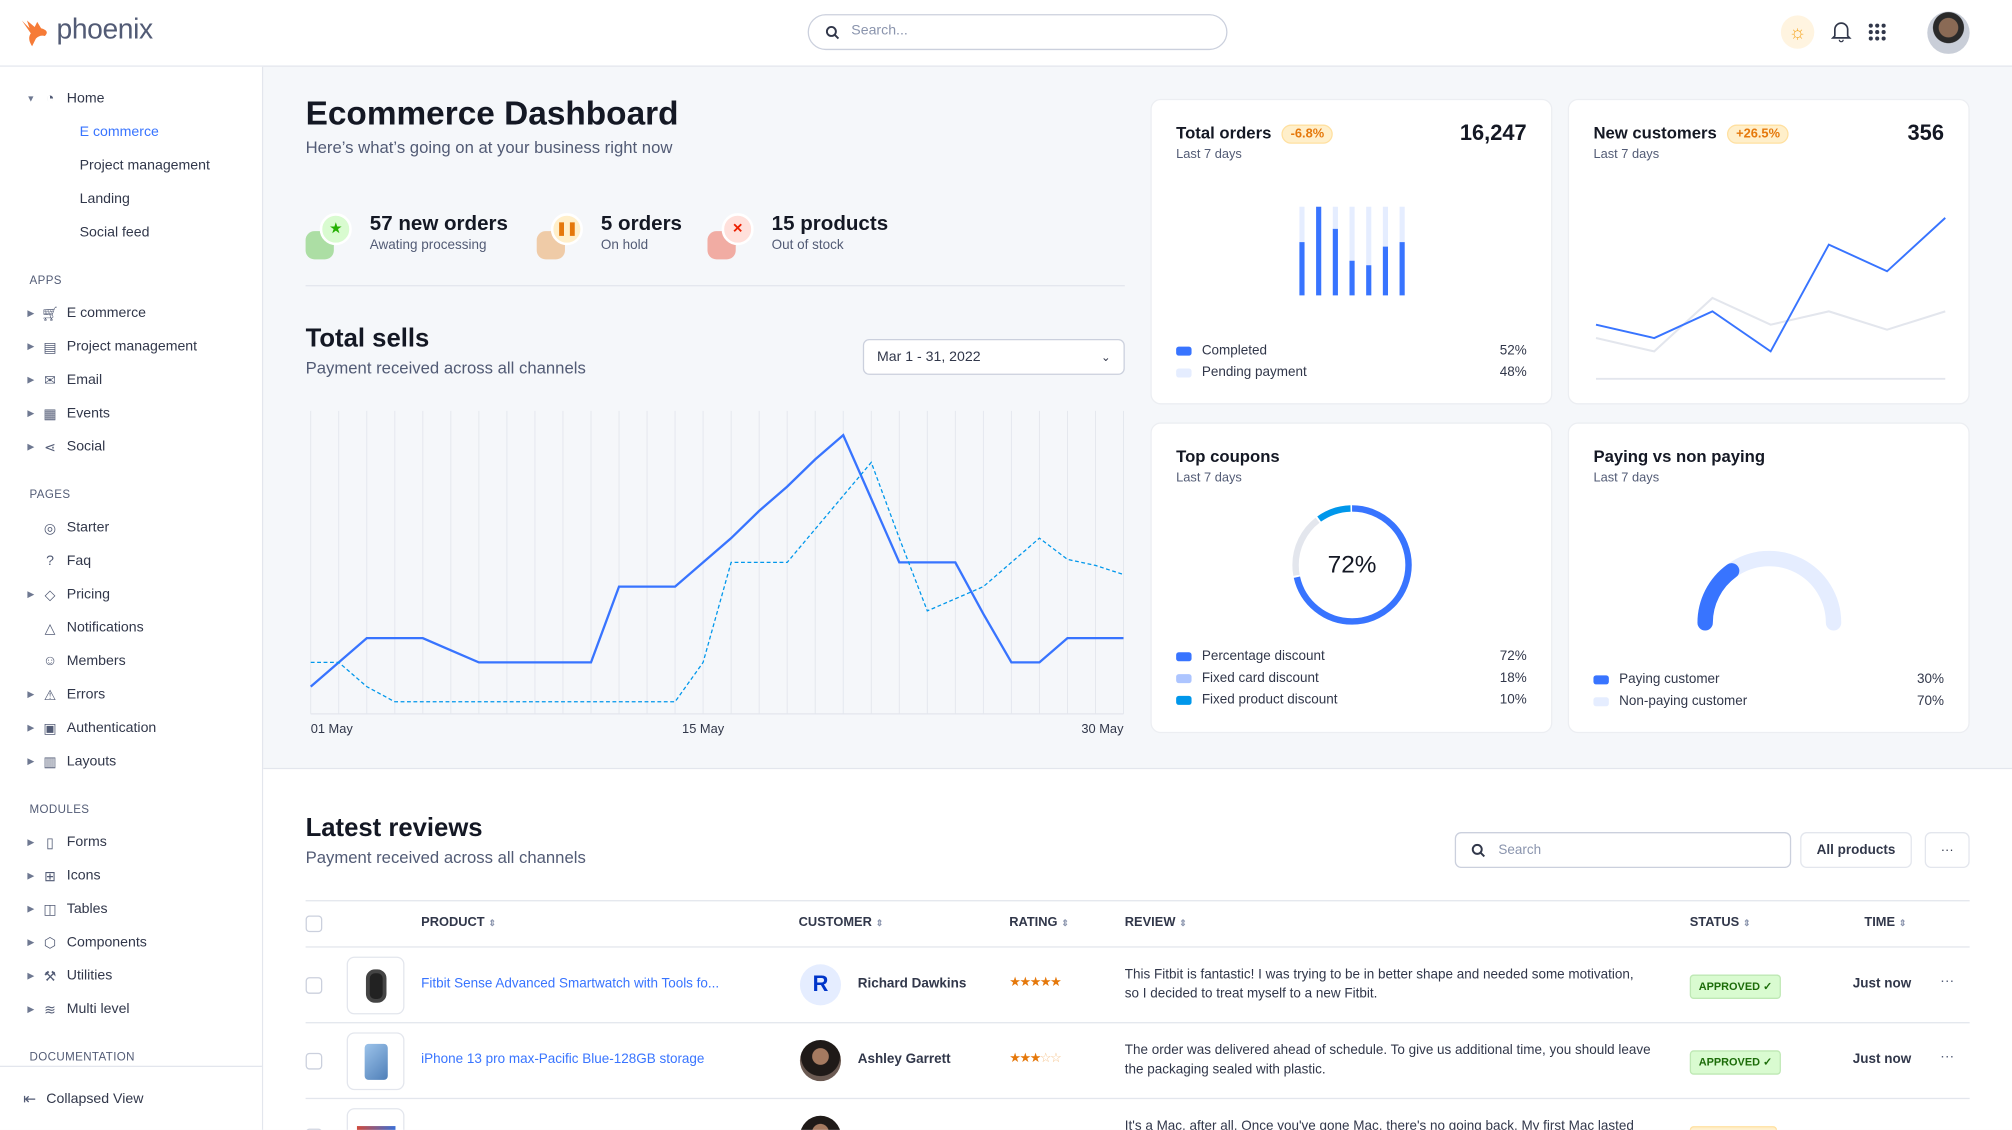 The width and height of the screenshot is (2012, 1130). Describe the element at coordinates (131, 446) in the screenshot. I see `sidebar-item-social: ▶ ⋖ Social` at that location.